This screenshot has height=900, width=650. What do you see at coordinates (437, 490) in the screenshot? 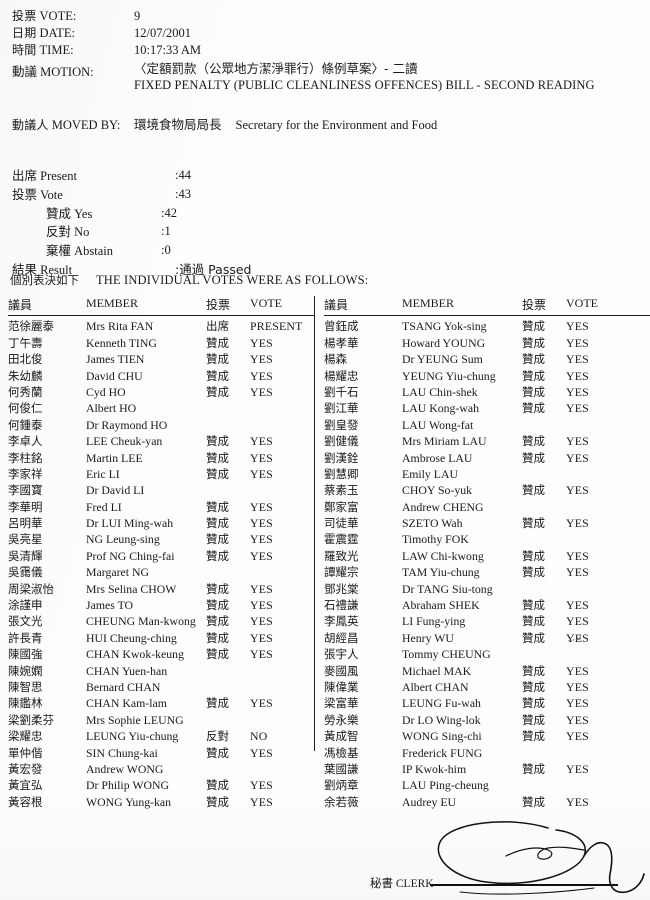
I see `member-name-english: CHOY So-yuk` at bounding box center [437, 490].